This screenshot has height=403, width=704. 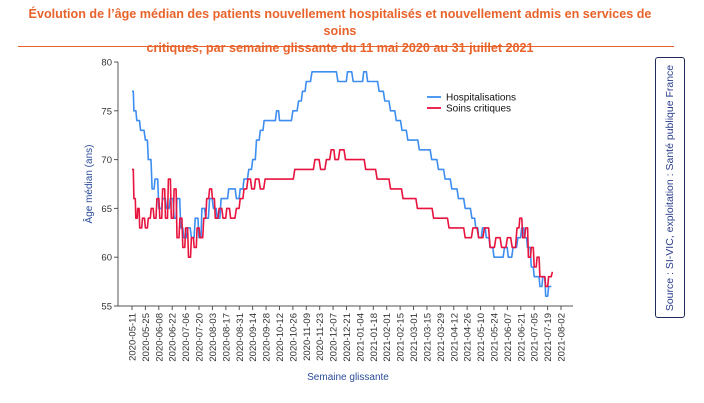 What do you see at coordinates (346, 46) in the screenshot?
I see `title-divider` at bounding box center [346, 46].